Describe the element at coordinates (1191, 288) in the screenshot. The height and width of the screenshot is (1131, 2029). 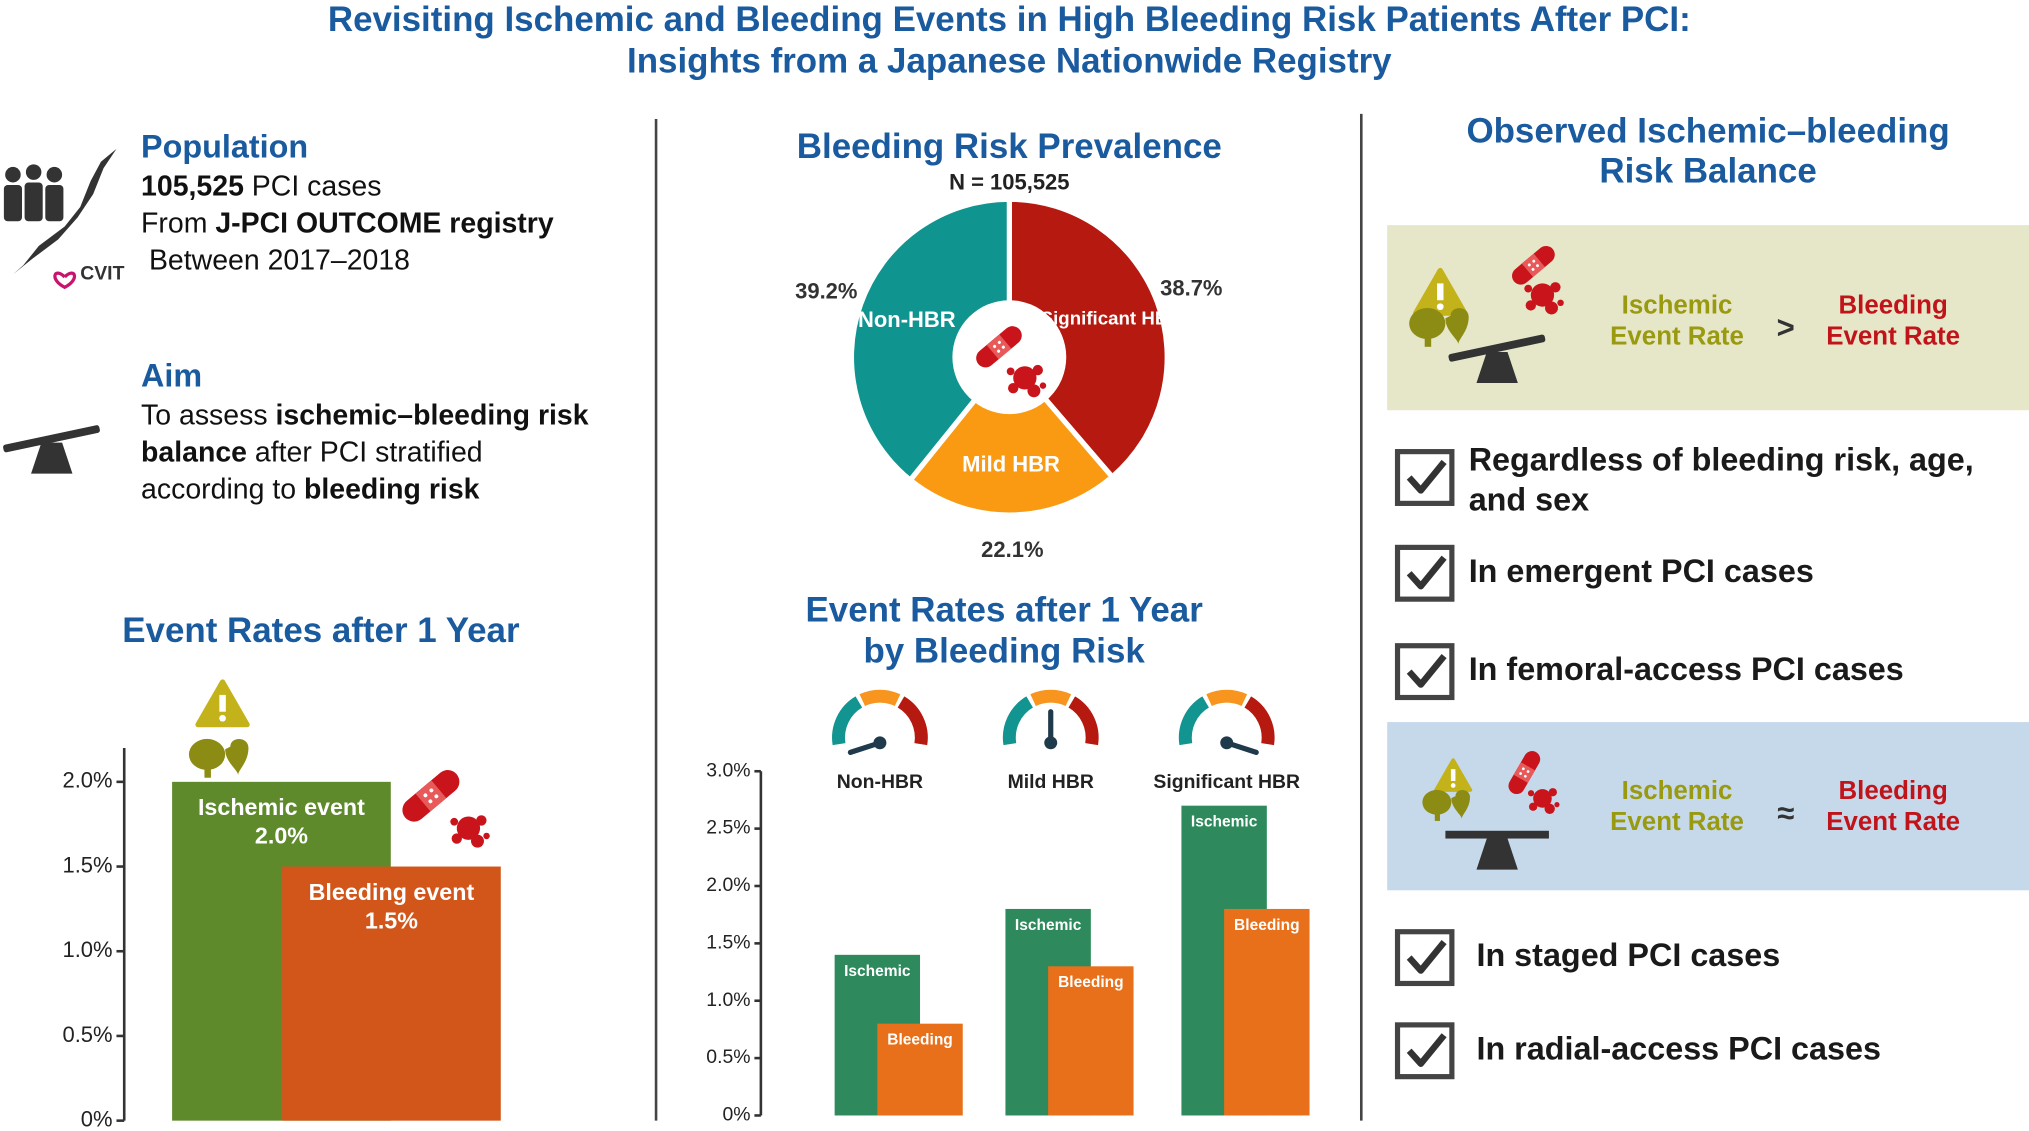
I see `slice-value-label: 38.7%` at that location.